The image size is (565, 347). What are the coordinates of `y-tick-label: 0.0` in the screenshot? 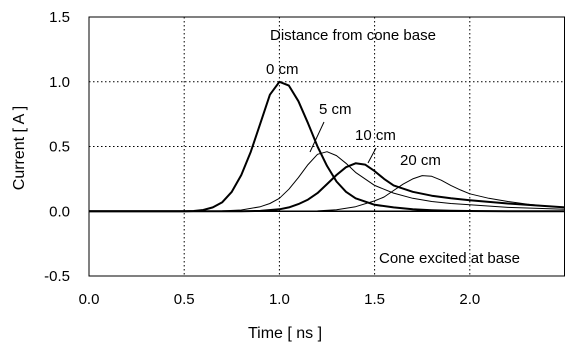 It's located at (59, 211).